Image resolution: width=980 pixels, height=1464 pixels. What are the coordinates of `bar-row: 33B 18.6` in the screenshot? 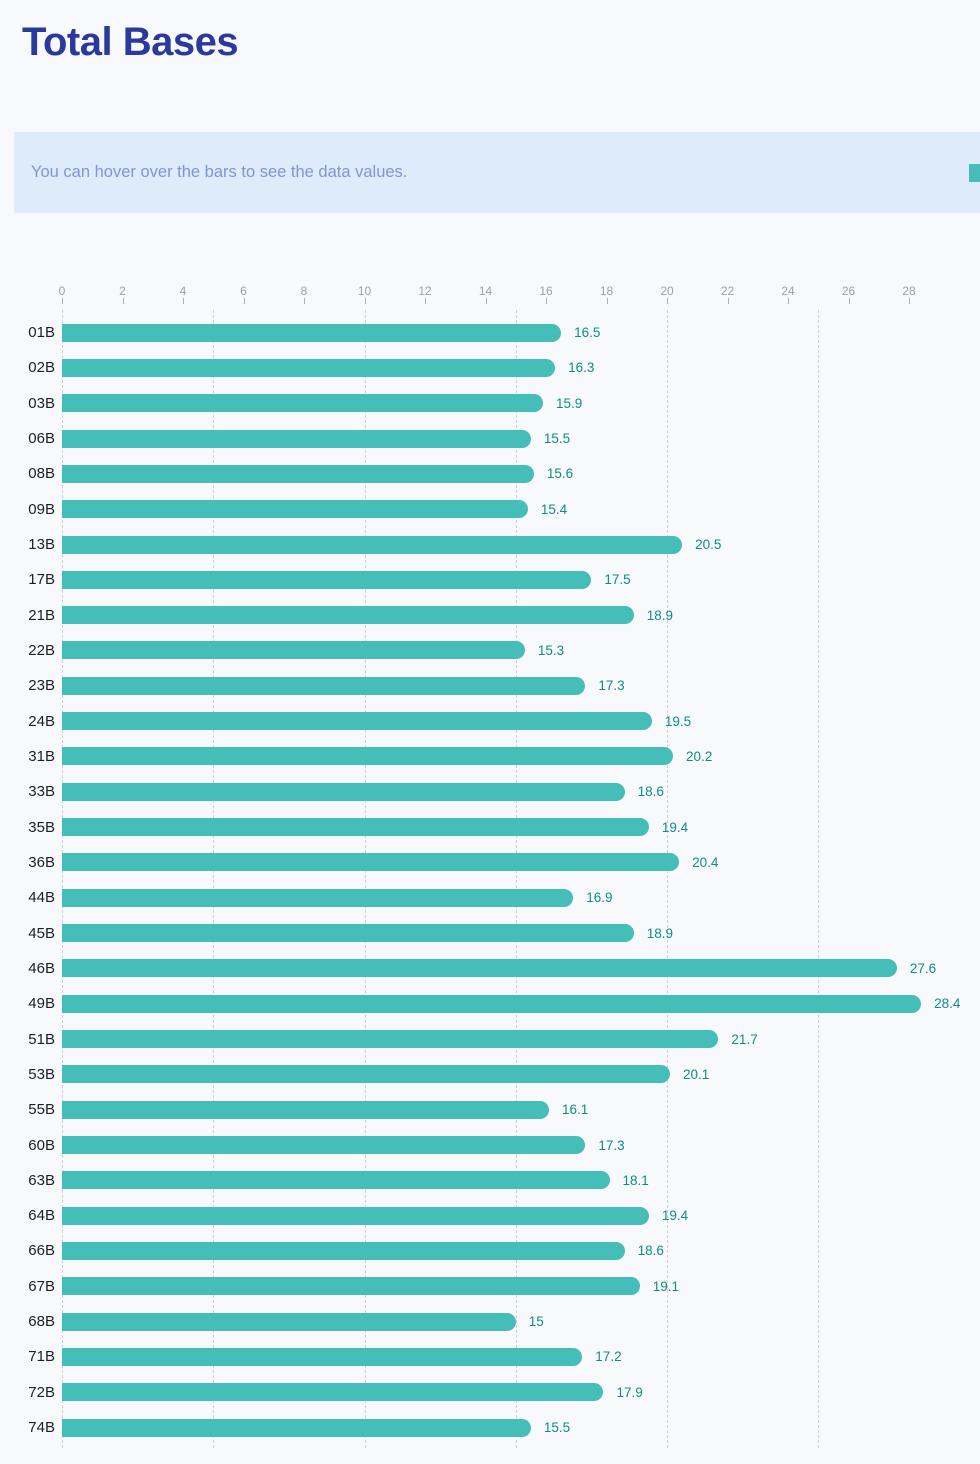 It's located at (490, 791).